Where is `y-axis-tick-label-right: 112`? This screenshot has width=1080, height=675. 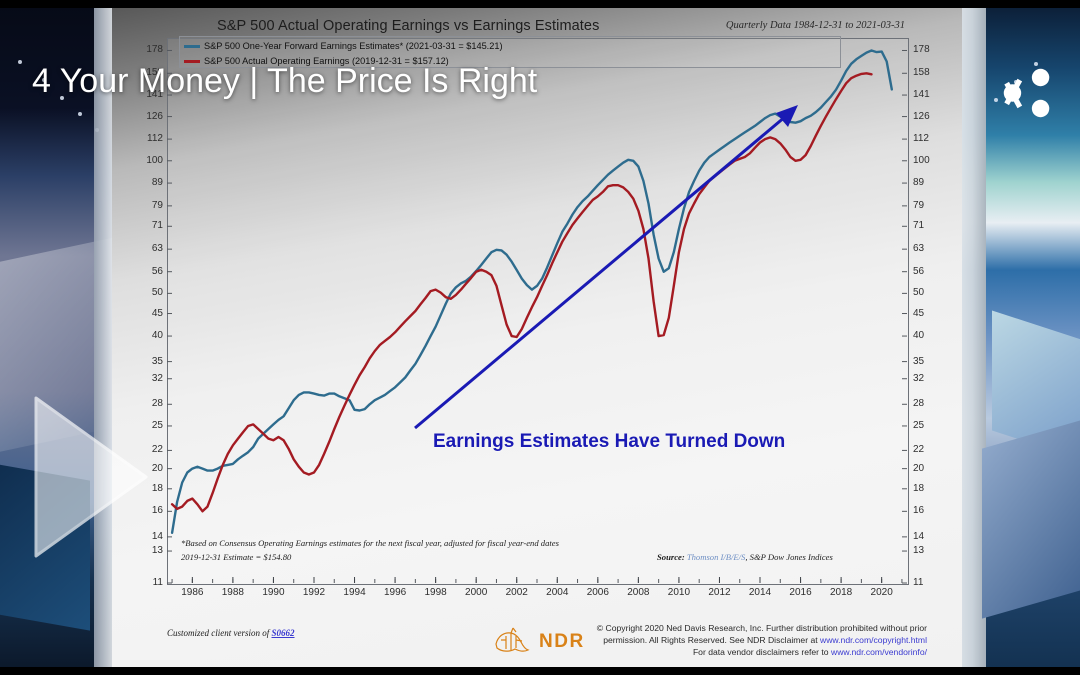
y-axis-tick-label-right: 112 is located at coordinates (921, 139).